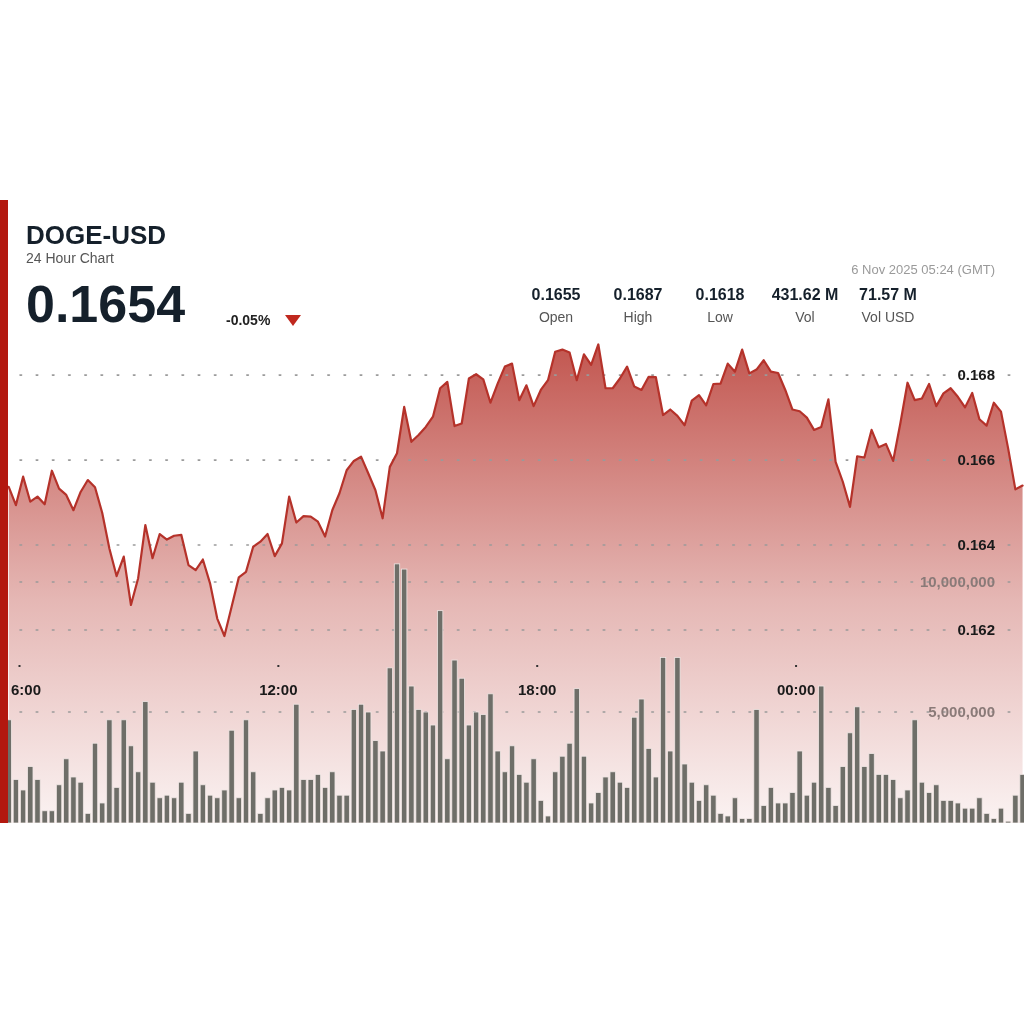 This screenshot has height=1024, width=1024. What do you see at coordinates (70, 258) in the screenshot?
I see `text: 24 Hour Chart` at bounding box center [70, 258].